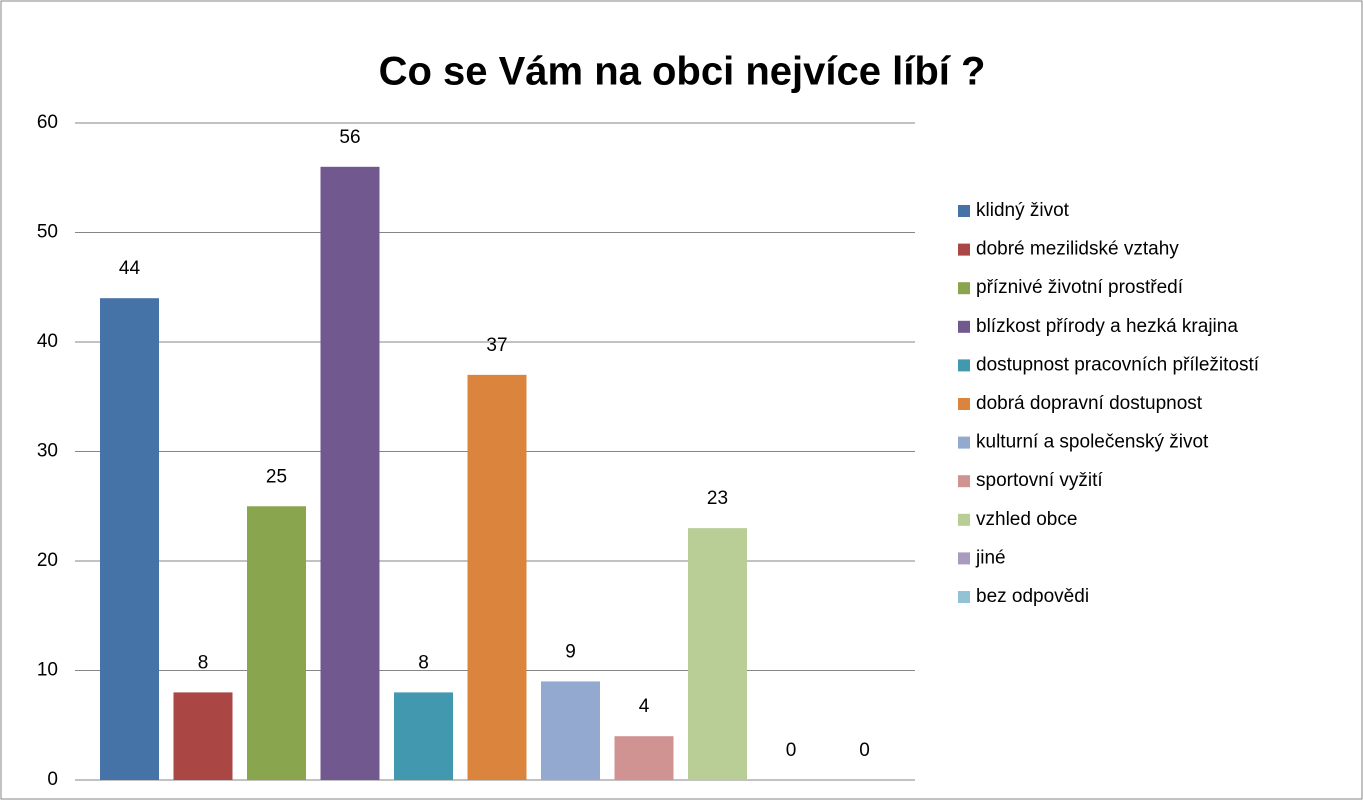  Describe the element at coordinates (1023, 210) in the screenshot. I see `legend-label: klidný život` at that location.